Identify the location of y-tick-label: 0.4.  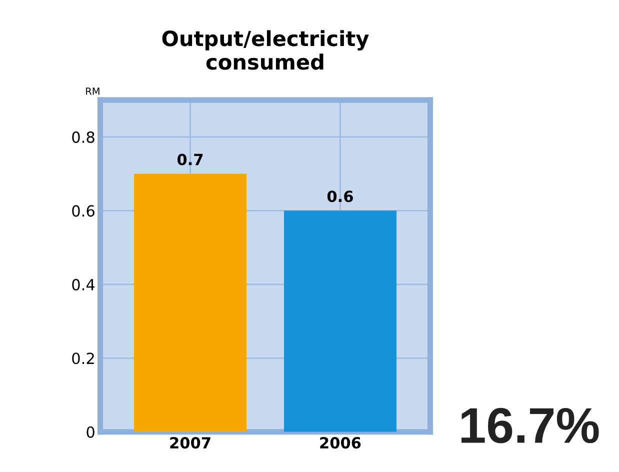
(83, 284).